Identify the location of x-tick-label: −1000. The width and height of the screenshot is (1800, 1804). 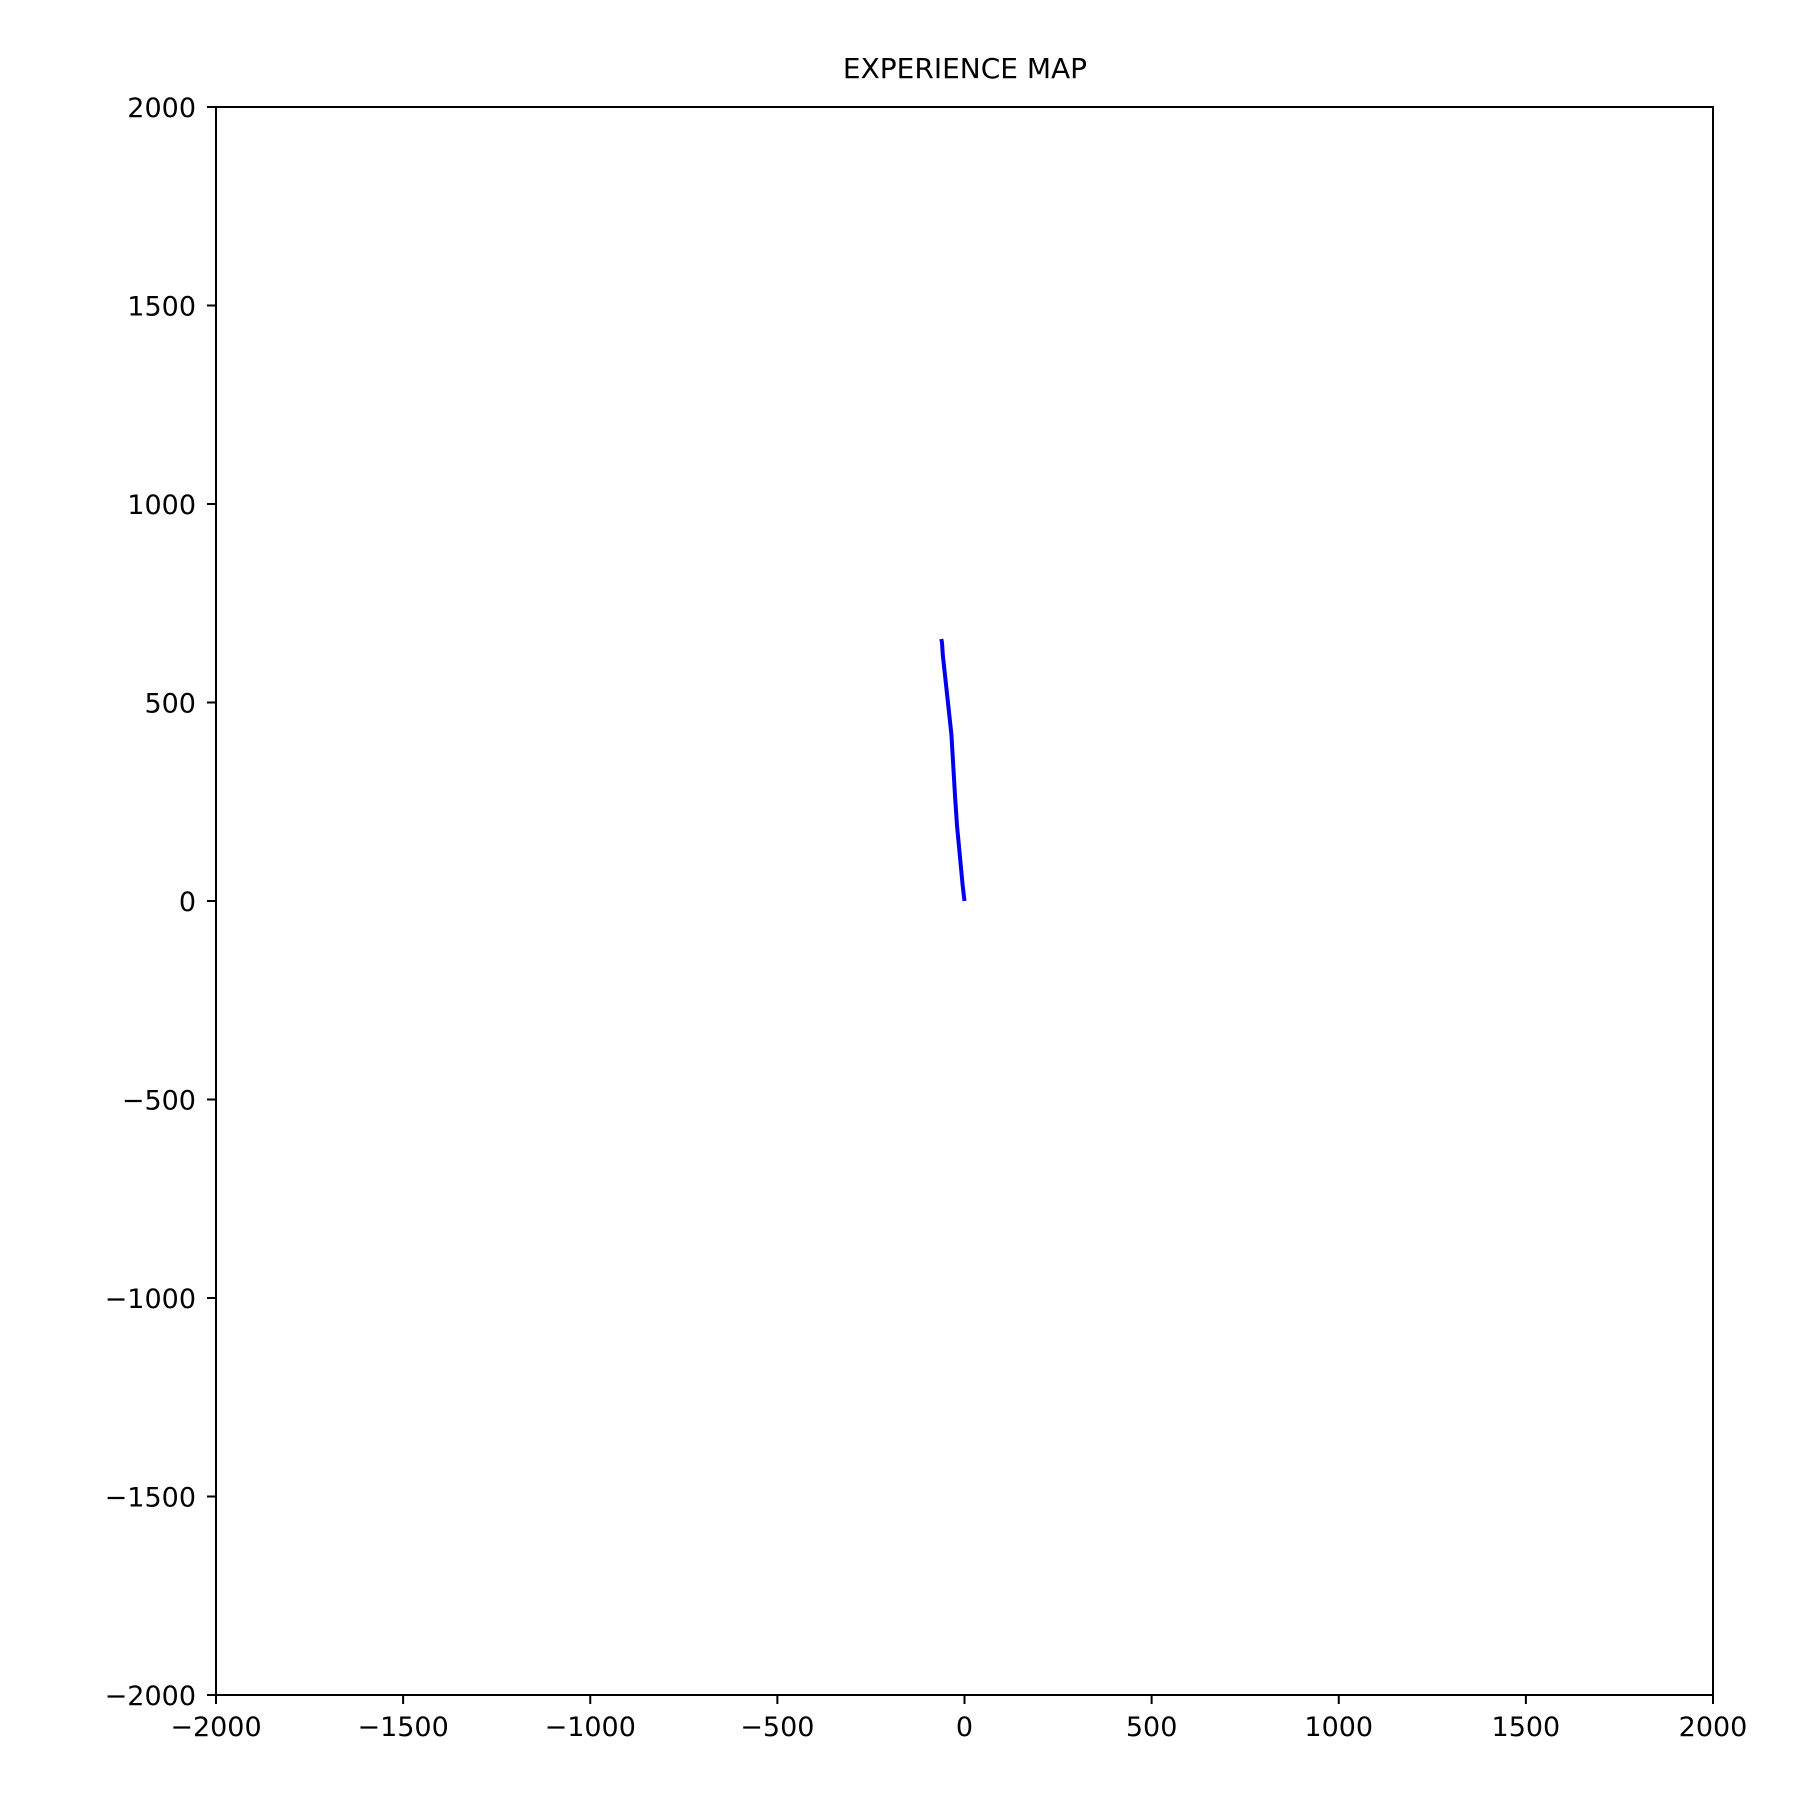
(590, 1727).